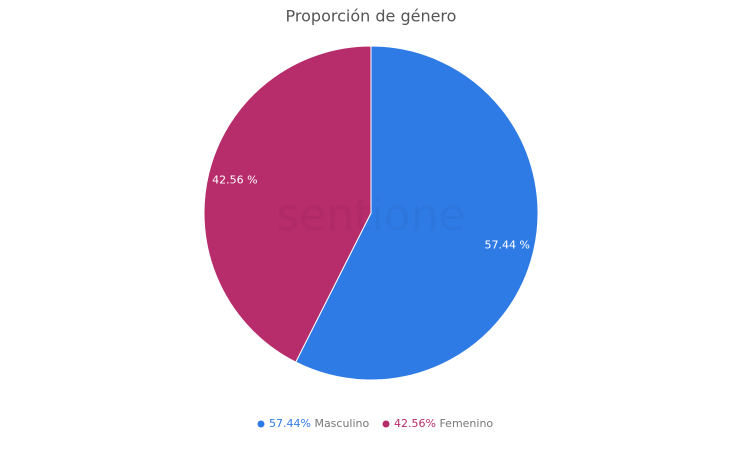 This screenshot has height=450, width=742. I want to click on legend-entry: 57.44% Masculino, so click(319, 423).